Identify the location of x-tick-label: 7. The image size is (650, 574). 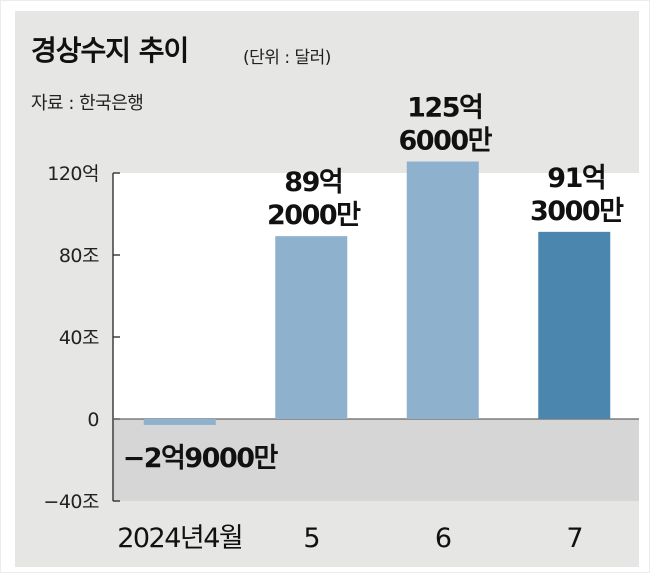
(574, 538).